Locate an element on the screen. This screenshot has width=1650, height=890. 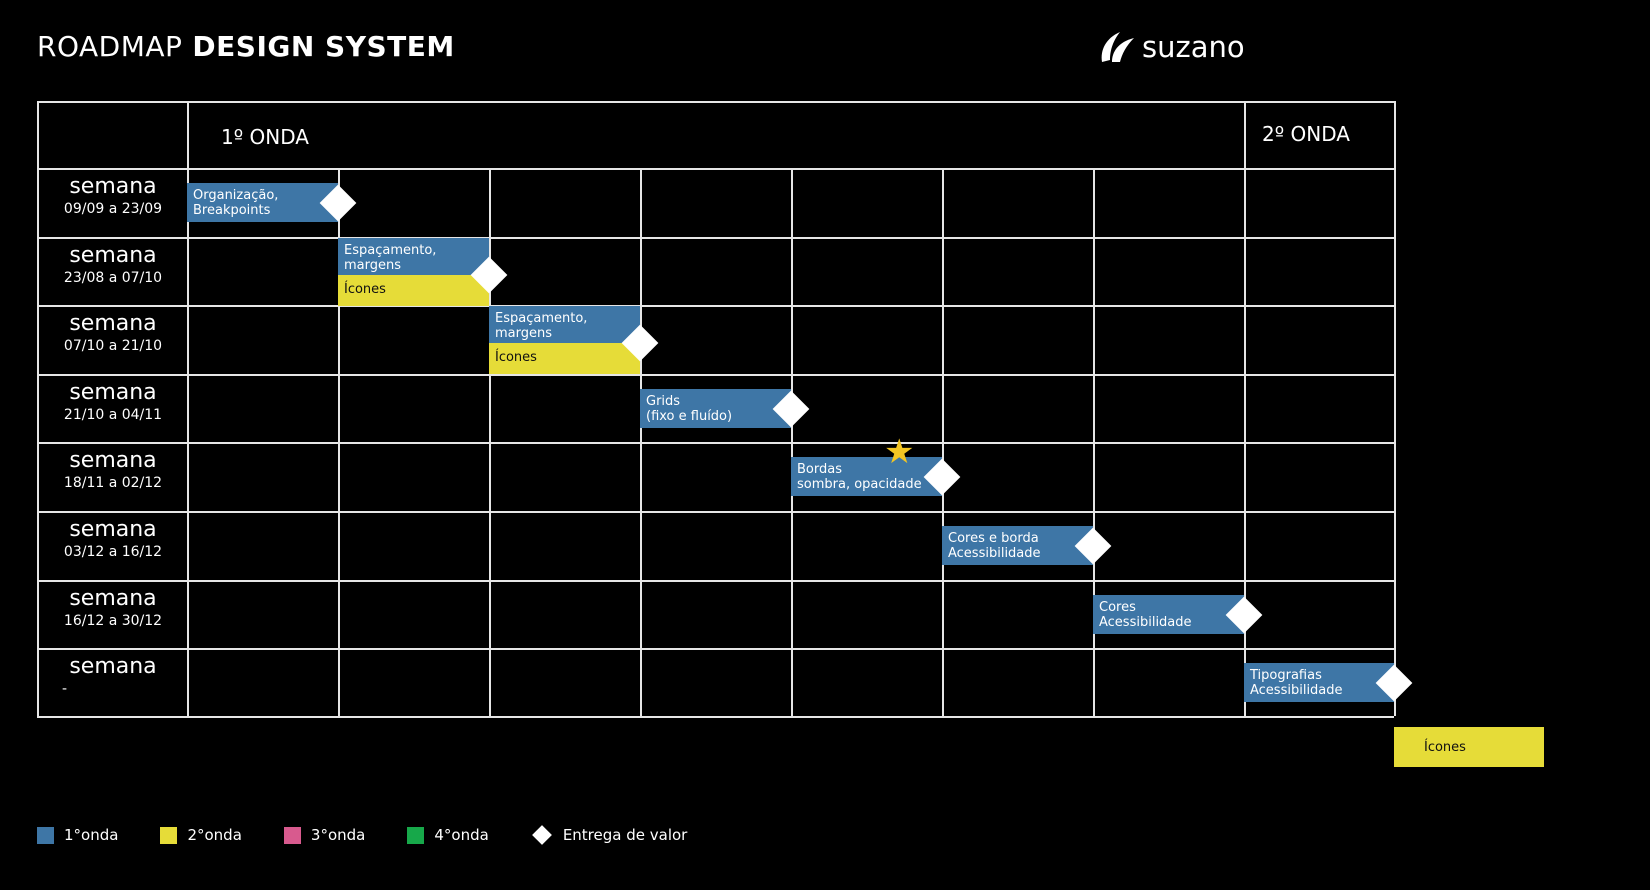
task-label: Cores e borda is located at coordinates (993, 538).